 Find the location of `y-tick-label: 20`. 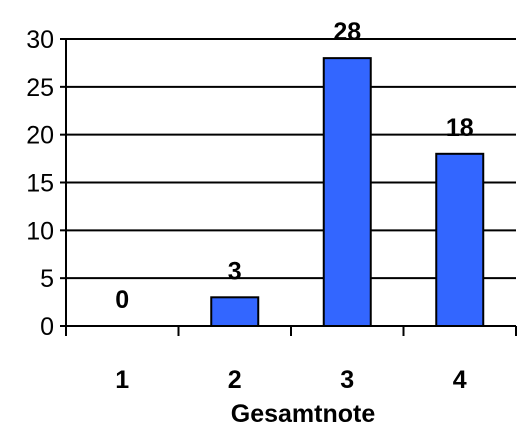

y-tick-label: 20 is located at coordinates (40, 136).